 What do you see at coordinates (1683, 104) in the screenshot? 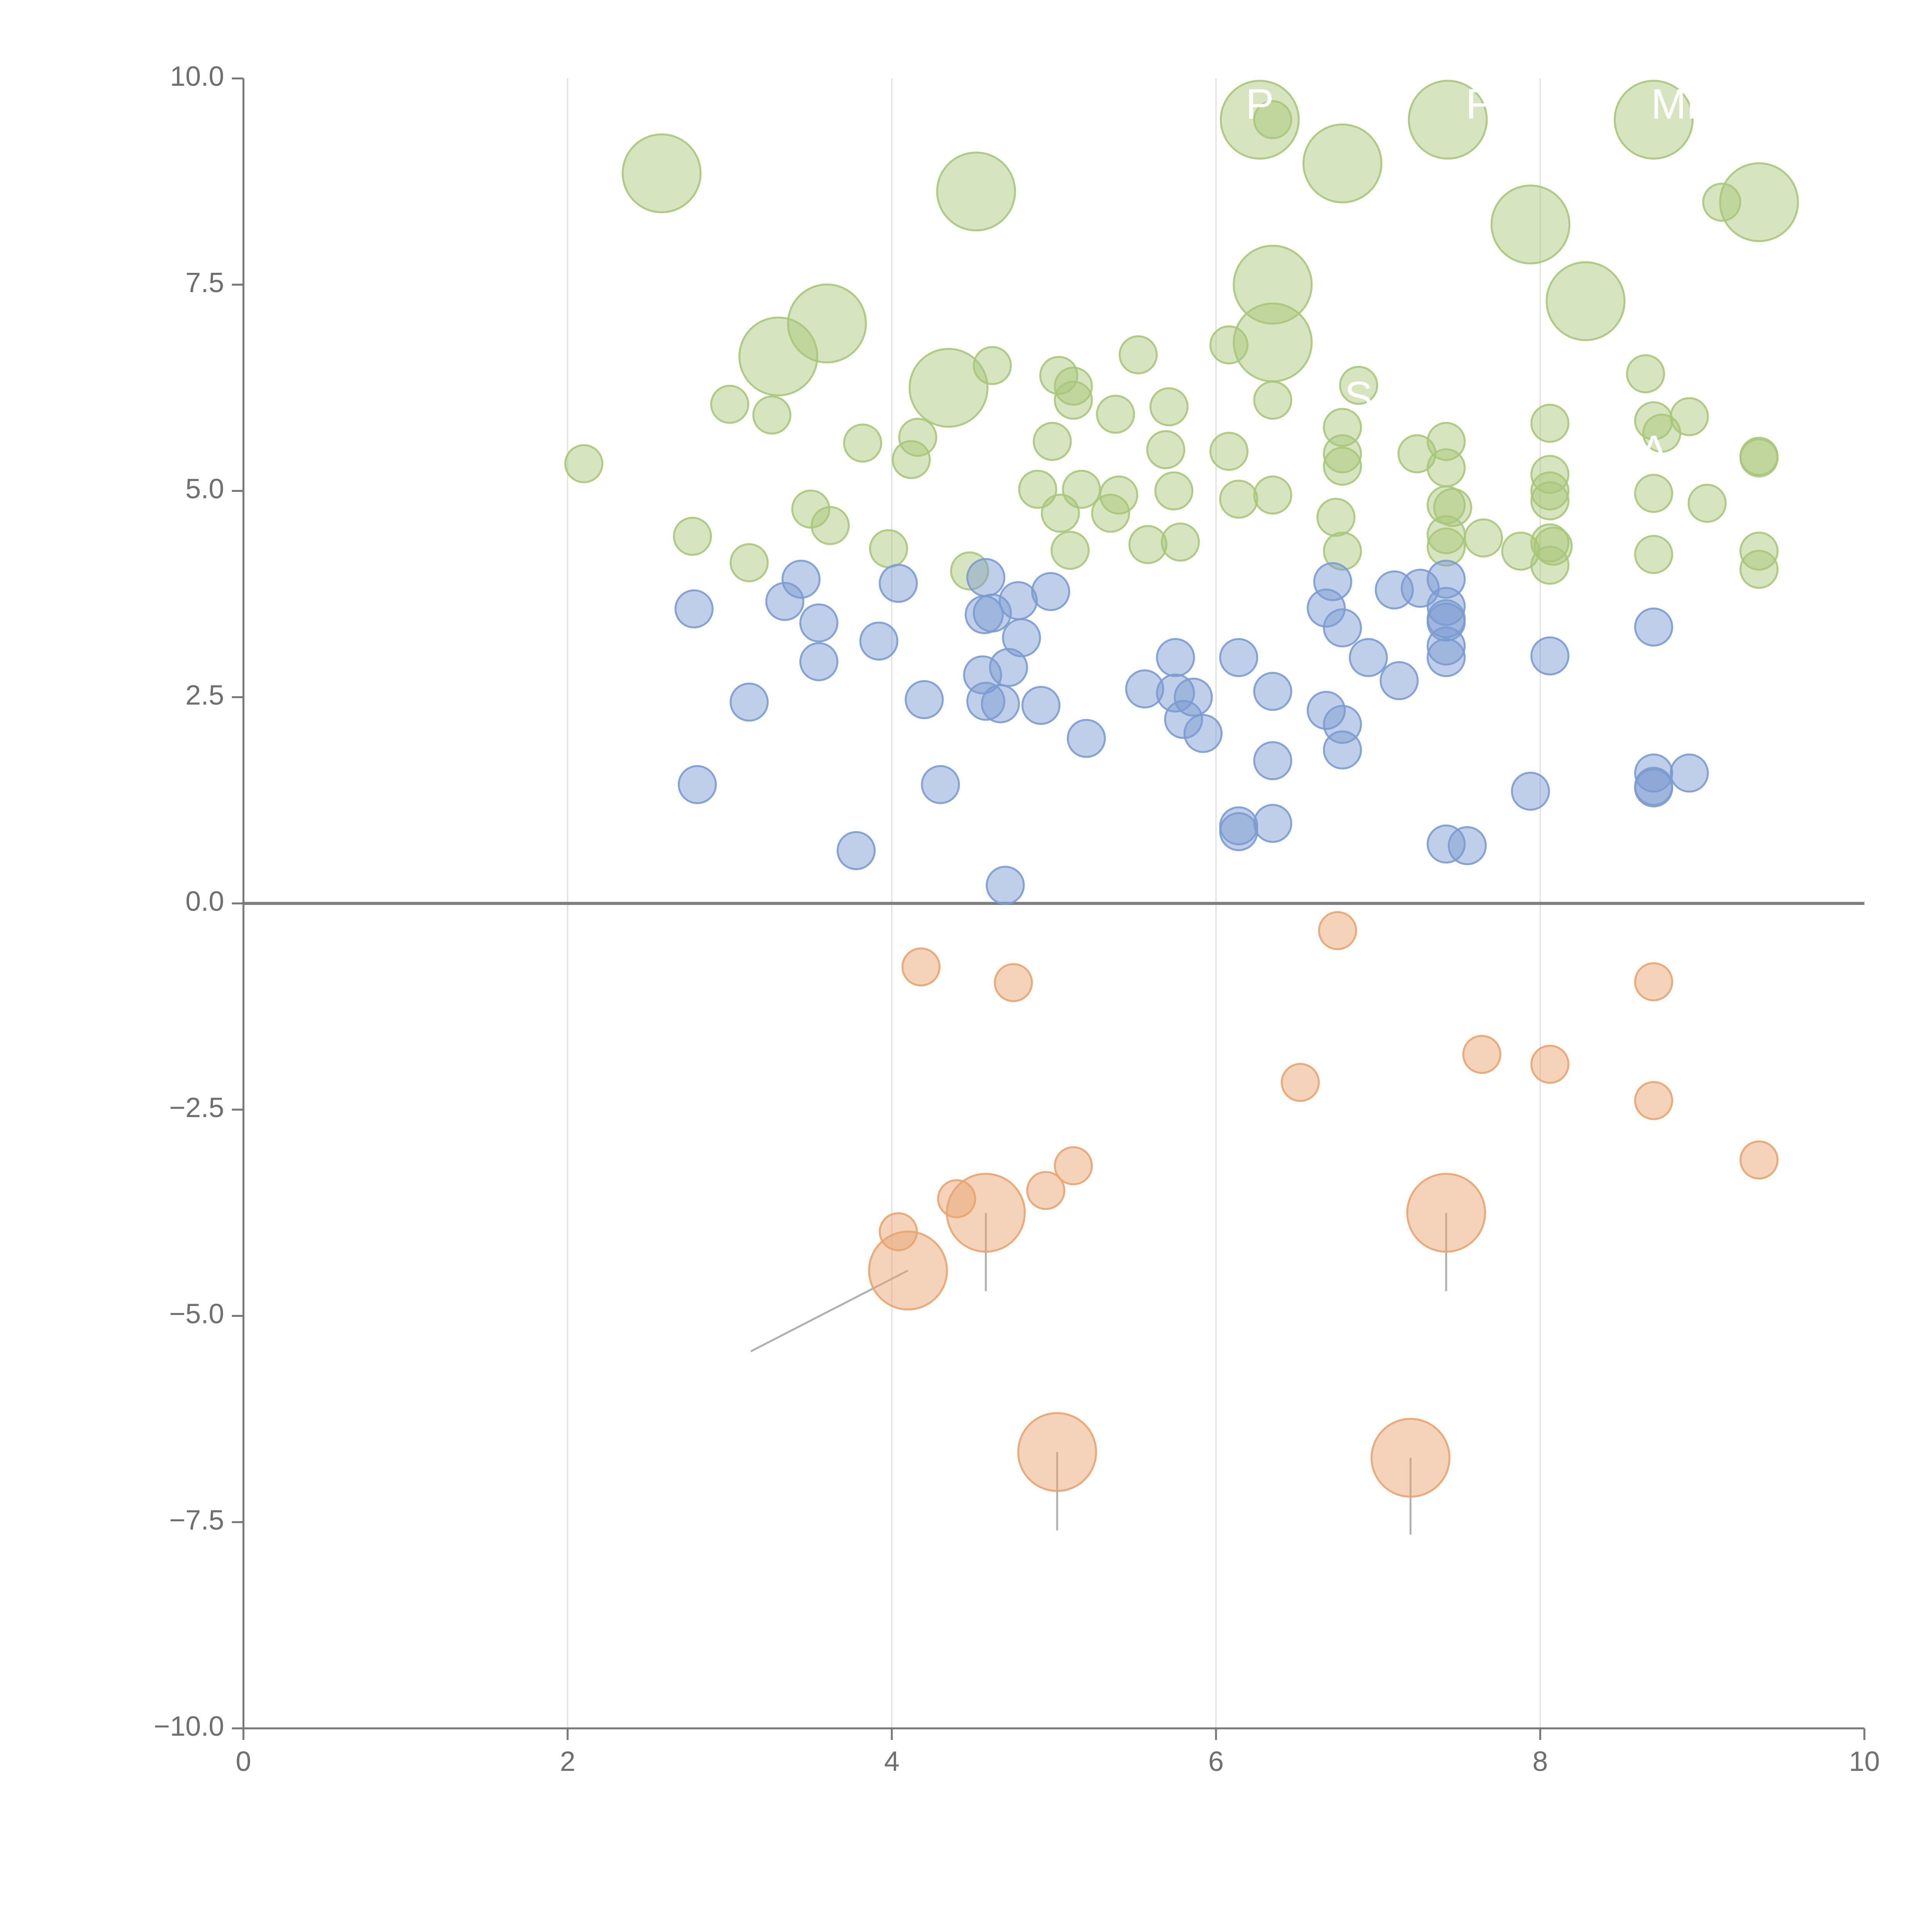
I see `annotation-label: MB` at bounding box center [1683, 104].